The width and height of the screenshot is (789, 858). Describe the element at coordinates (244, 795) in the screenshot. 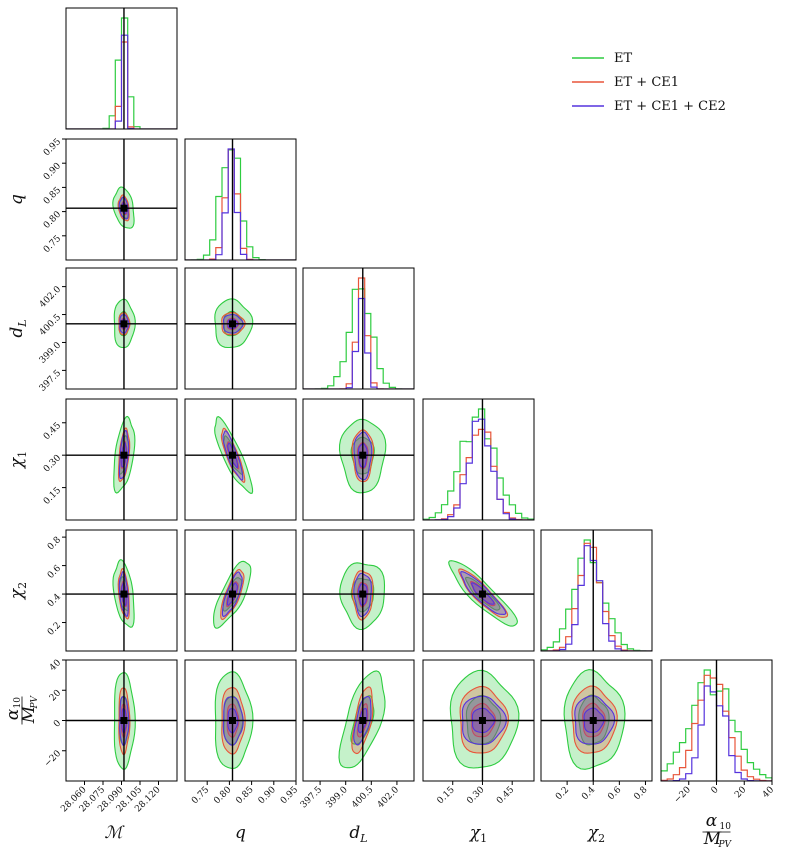

I see `x-tick-label: 0.85` at that location.